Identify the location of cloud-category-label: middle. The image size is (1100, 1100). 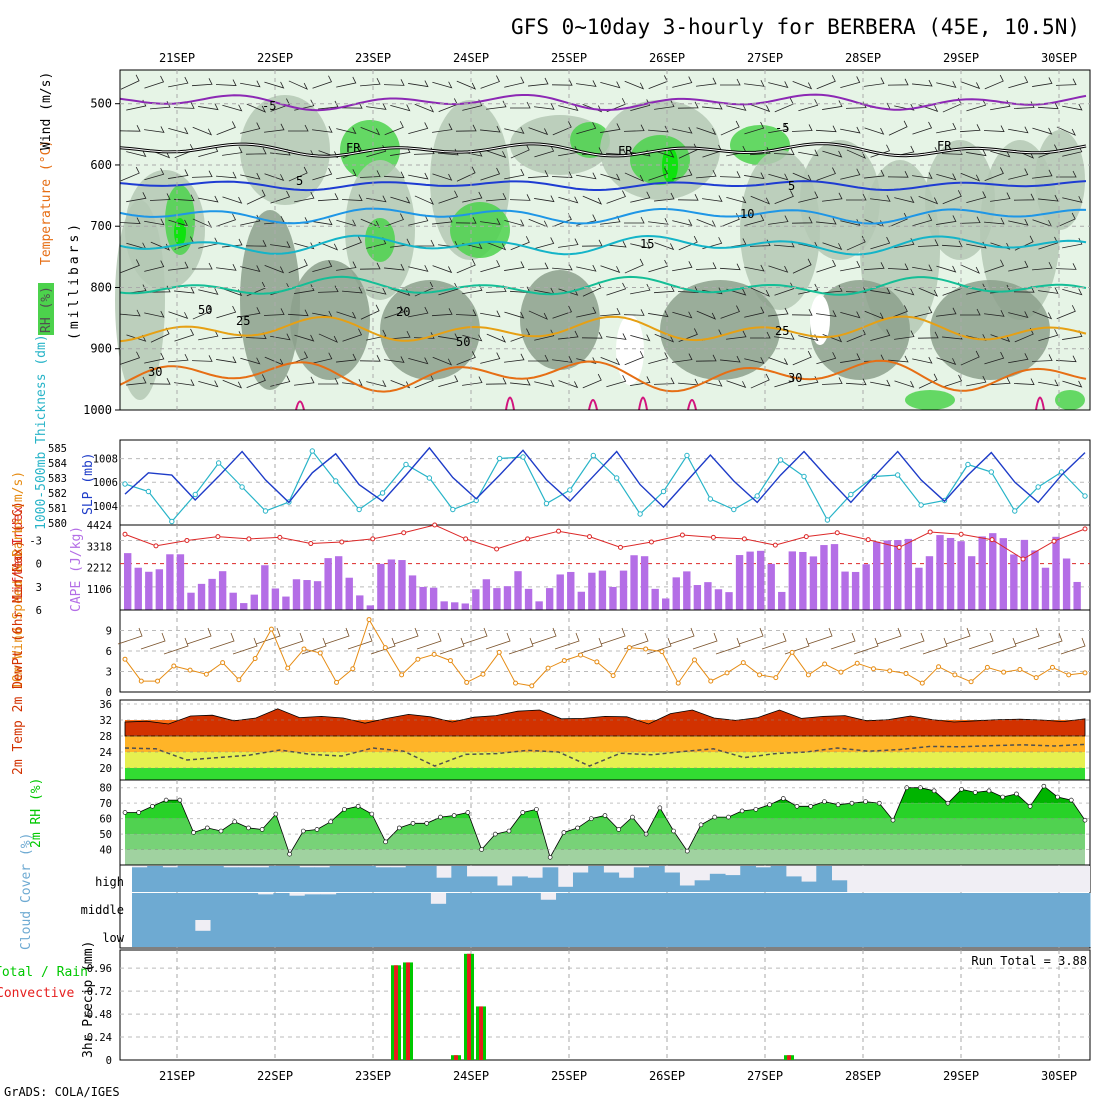
(102, 910).